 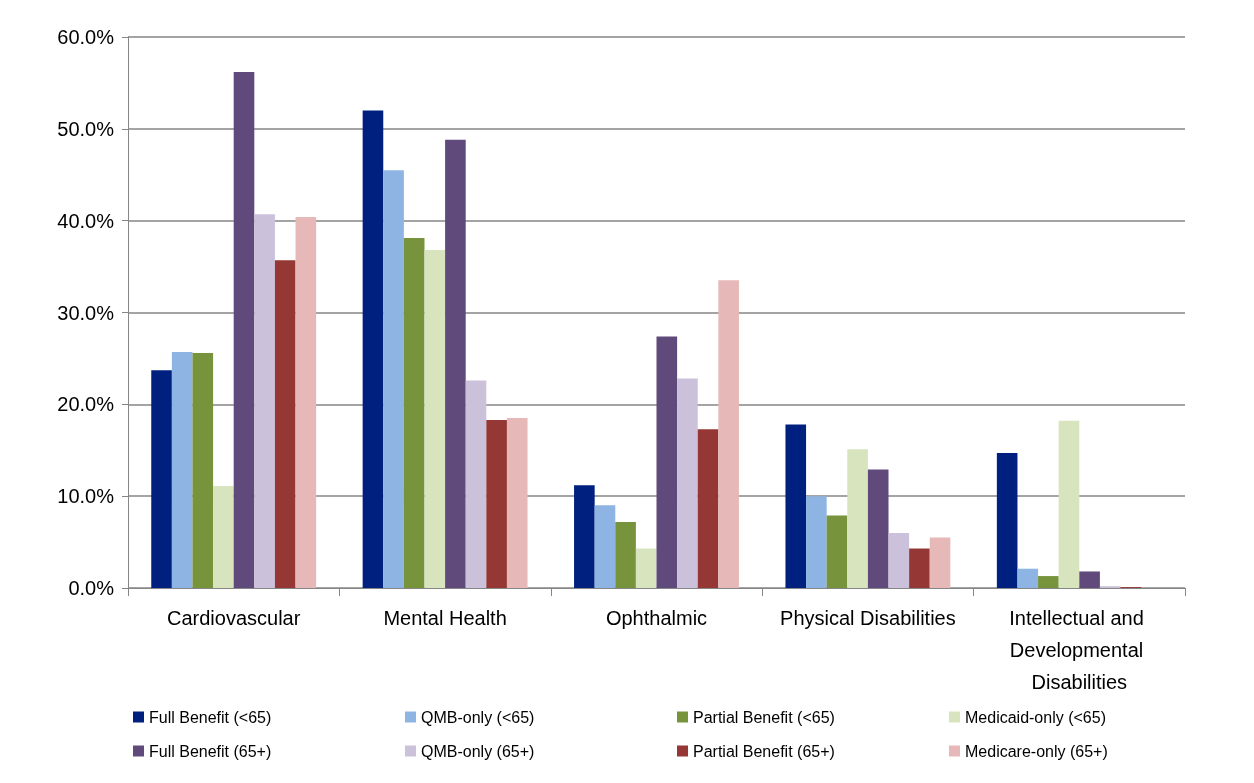 What do you see at coordinates (86, 404) in the screenshot?
I see `y-tick-label: 20.0%` at bounding box center [86, 404].